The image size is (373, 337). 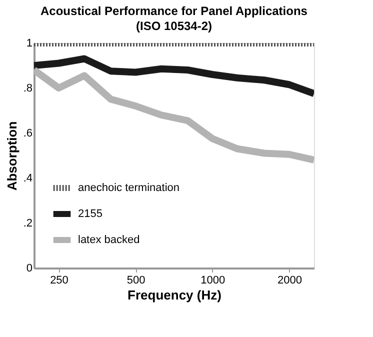 What do you see at coordinates (213, 280) in the screenshot?
I see `x-tick-label: 1000` at bounding box center [213, 280].